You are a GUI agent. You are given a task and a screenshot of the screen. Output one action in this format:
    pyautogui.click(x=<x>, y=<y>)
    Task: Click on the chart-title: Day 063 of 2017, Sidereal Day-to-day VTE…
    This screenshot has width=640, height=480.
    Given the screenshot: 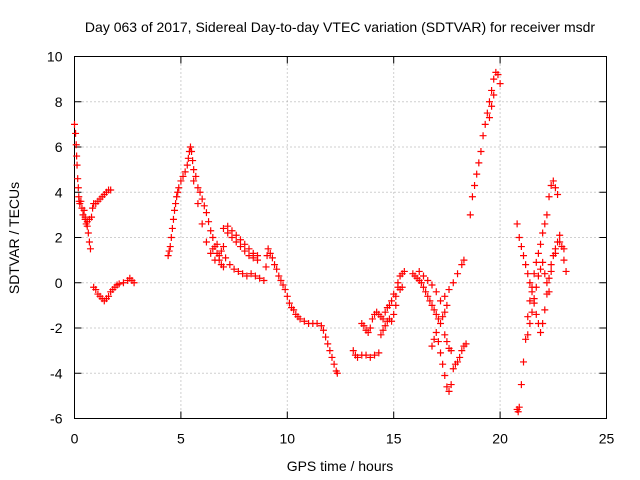 What is the action you would take?
    pyautogui.click(x=340, y=27)
    